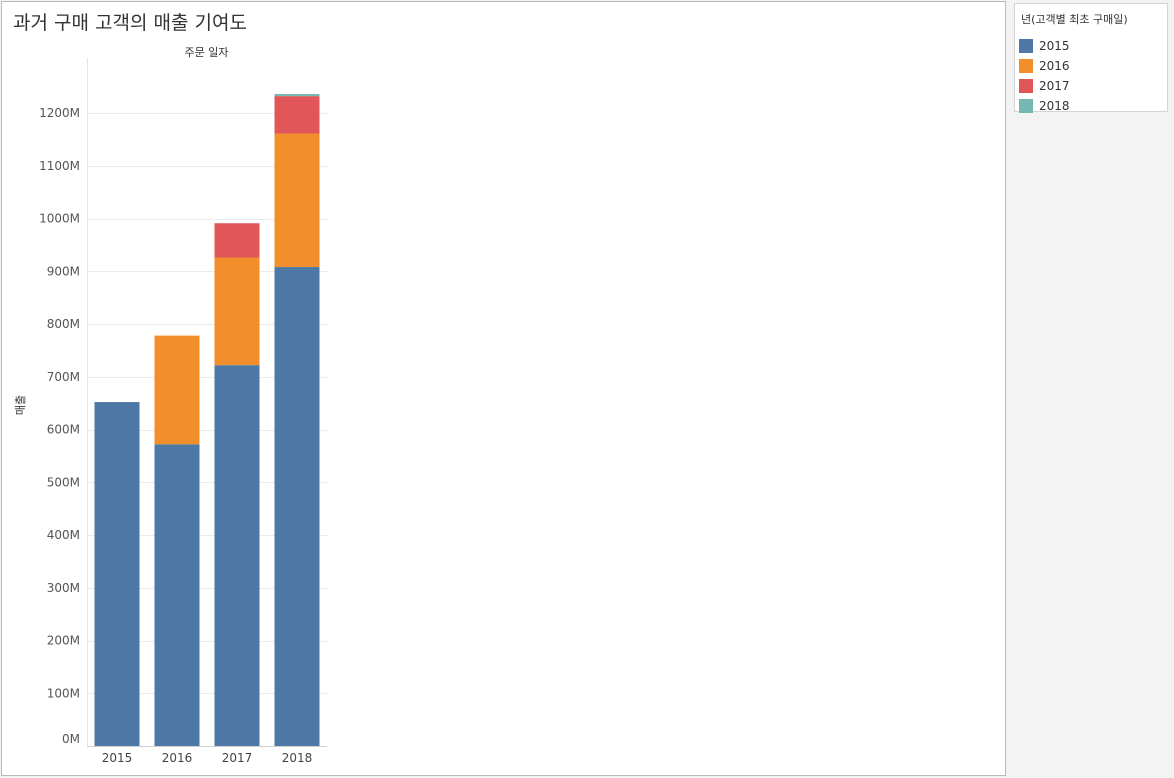 This screenshot has width=1174, height=778. I want to click on legend-item-2018: 2018, so click(1044, 106).